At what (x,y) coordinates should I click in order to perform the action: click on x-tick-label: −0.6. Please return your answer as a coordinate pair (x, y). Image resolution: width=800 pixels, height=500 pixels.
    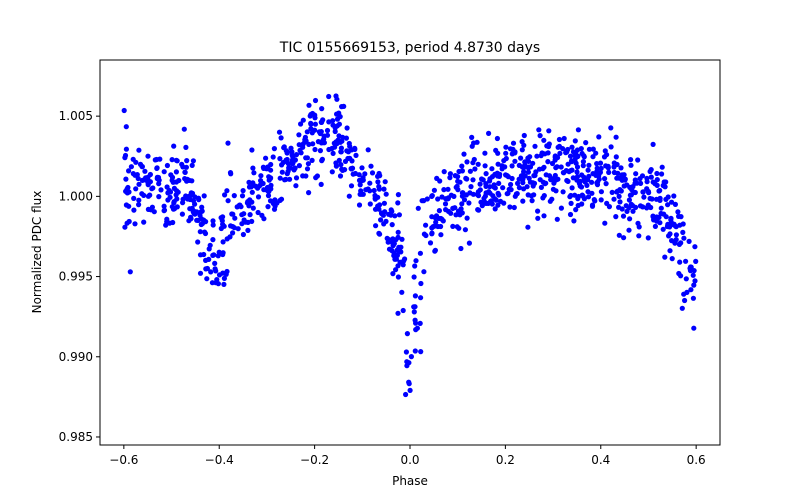
    Looking at the image, I should click on (123, 460).